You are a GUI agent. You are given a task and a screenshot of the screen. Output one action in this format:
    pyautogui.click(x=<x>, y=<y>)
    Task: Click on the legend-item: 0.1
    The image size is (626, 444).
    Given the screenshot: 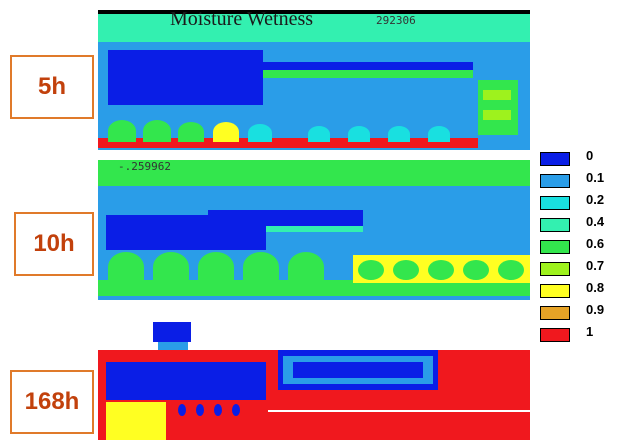 What is the action you would take?
    pyautogui.click(x=583, y=181)
    